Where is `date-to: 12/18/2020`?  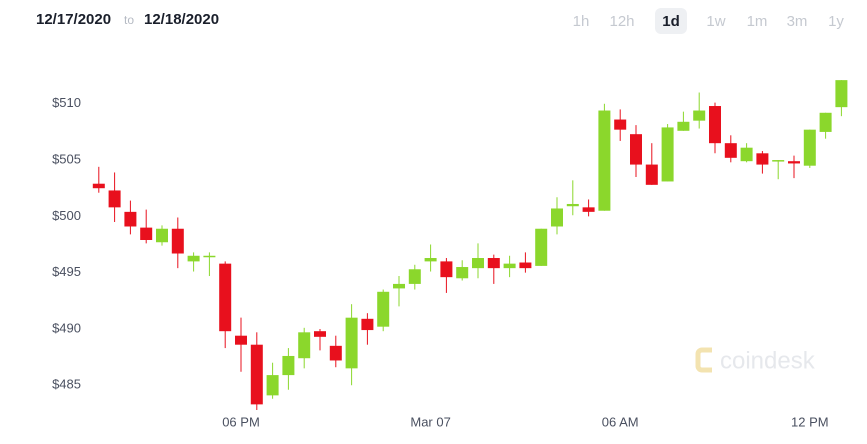 date-to: 12/18/2020 is located at coordinates (181, 19).